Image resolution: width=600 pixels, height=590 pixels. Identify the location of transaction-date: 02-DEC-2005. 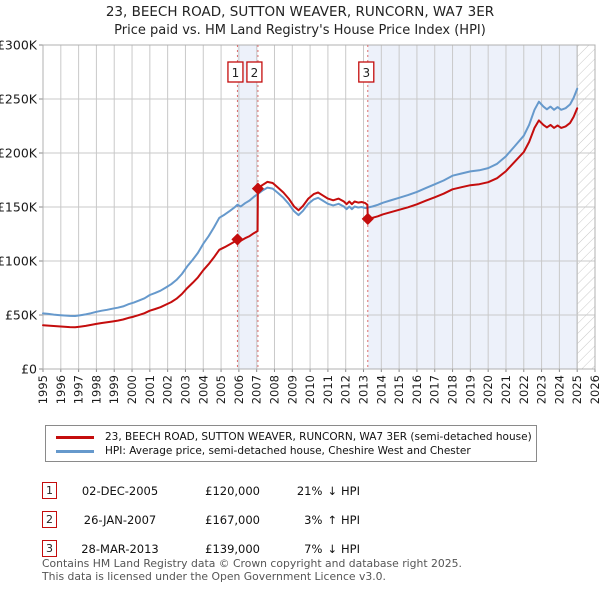
(120, 490).